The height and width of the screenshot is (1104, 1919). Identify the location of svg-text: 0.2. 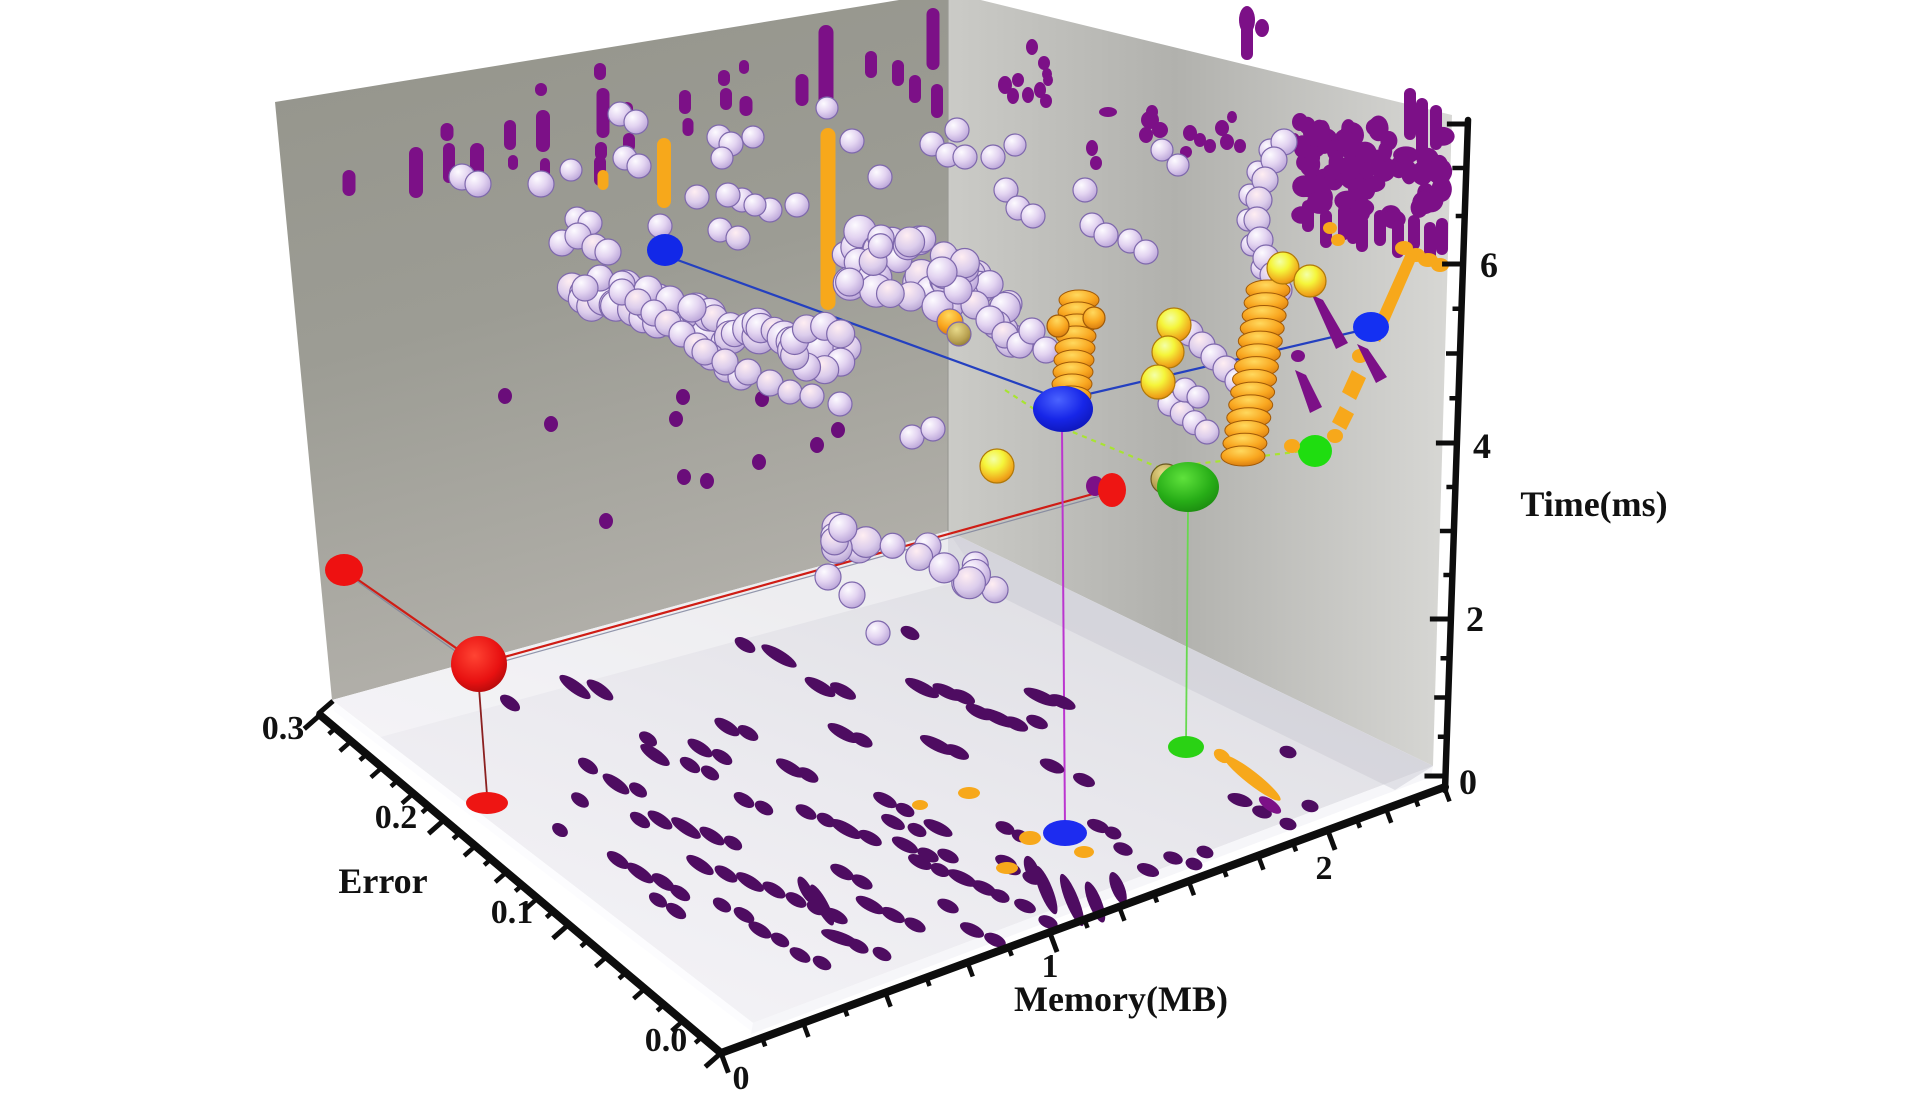
(396, 817).